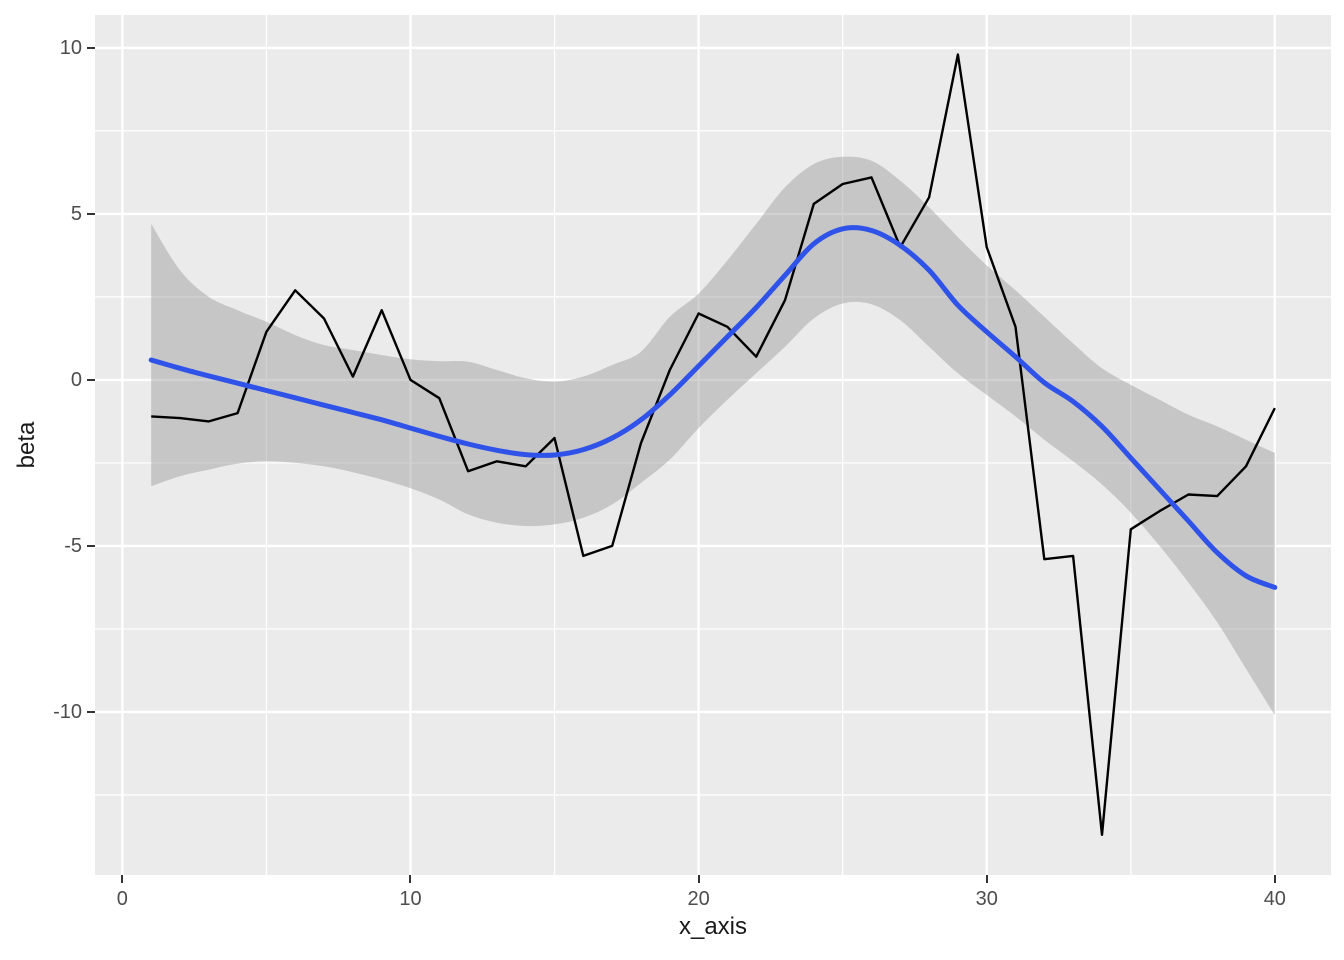  What do you see at coordinates (122, 899) in the screenshot?
I see `x-tick-label: 0` at bounding box center [122, 899].